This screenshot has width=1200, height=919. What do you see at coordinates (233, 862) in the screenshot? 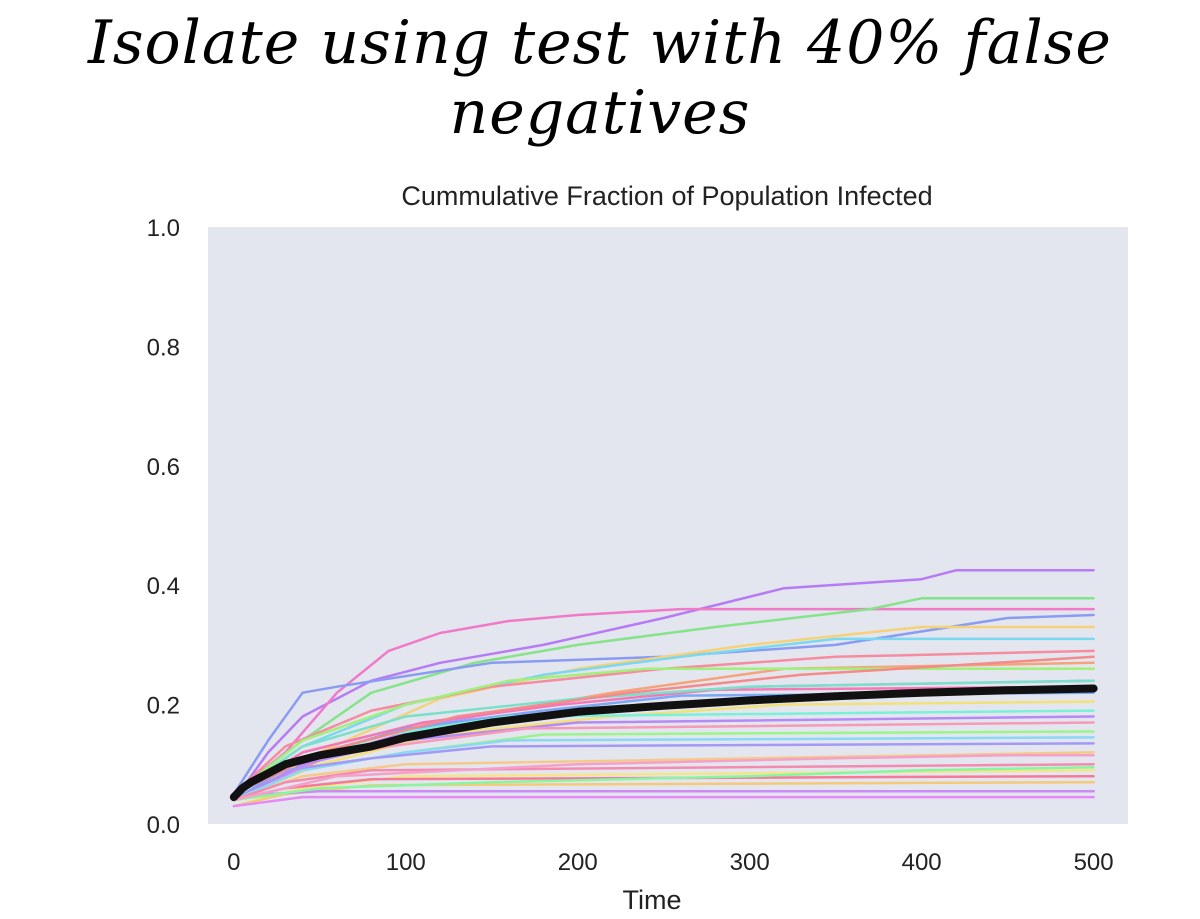
I see `x-tick-label: 0` at bounding box center [233, 862].